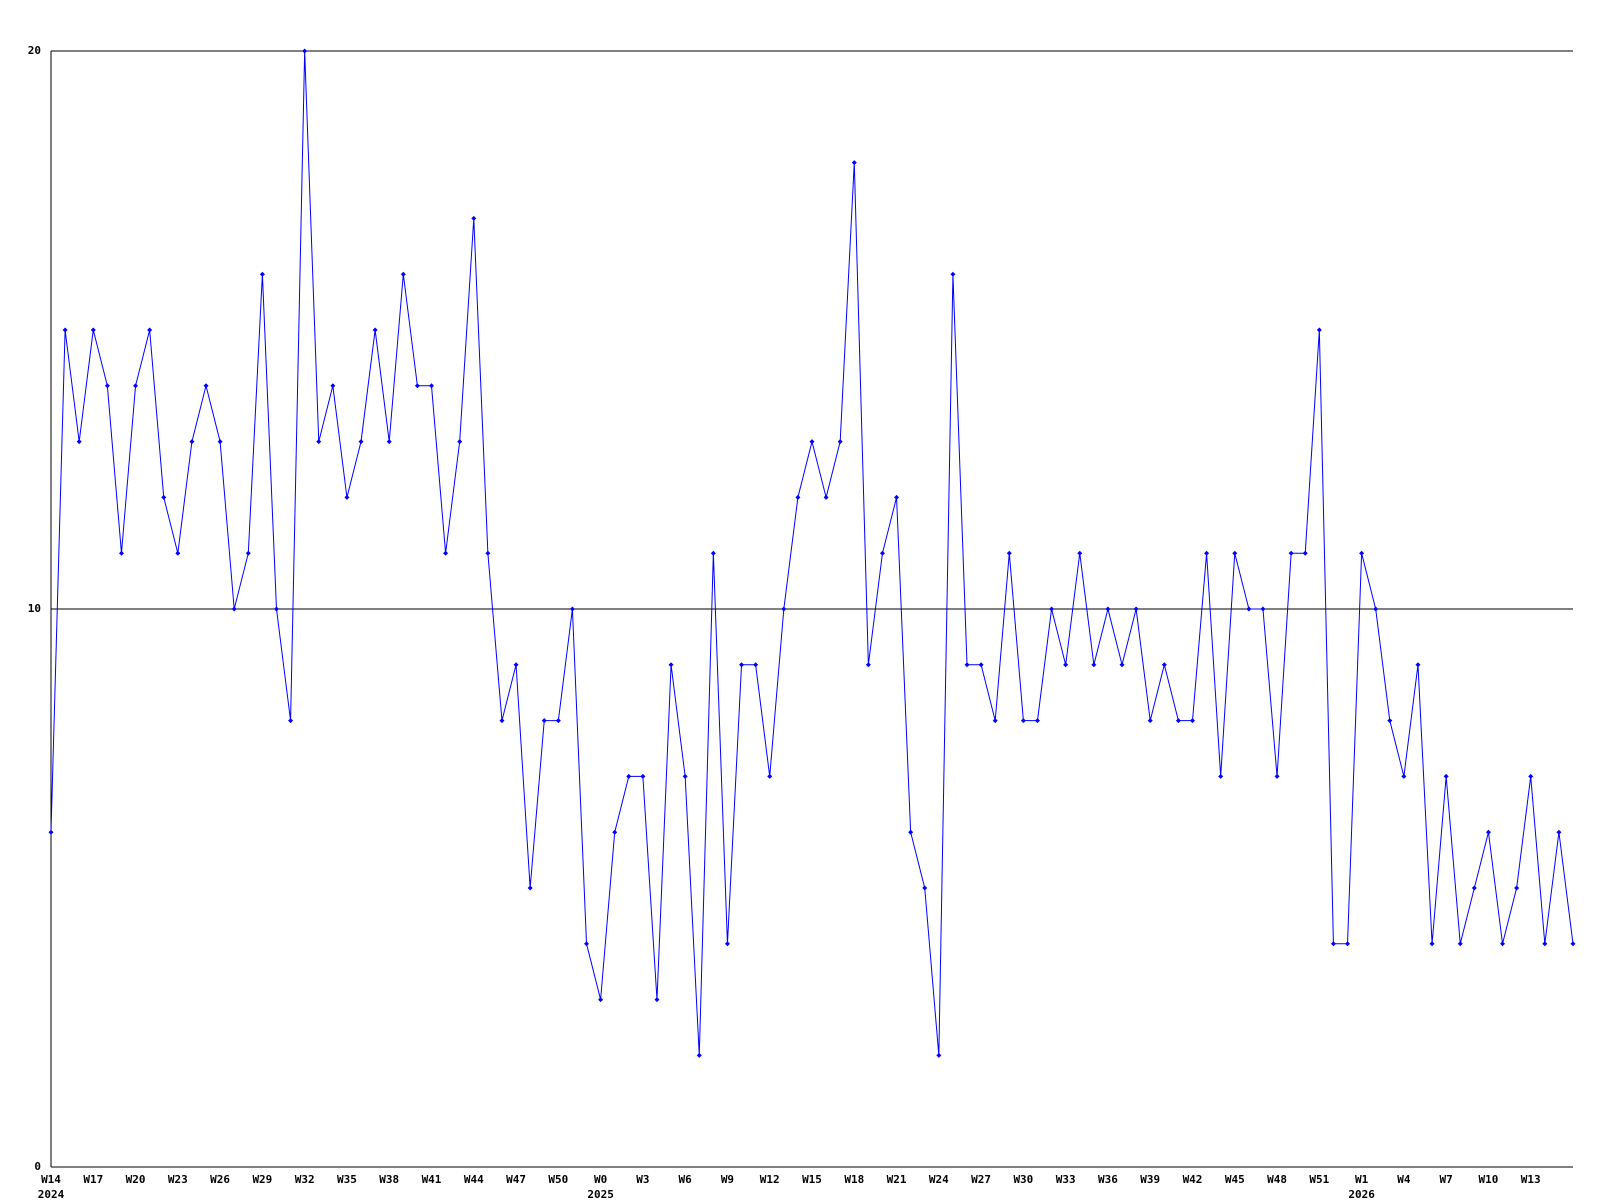 The width and height of the screenshot is (1600, 1200). What do you see at coordinates (1108, 1179) in the screenshot?
I see `x-tick-label: W36` at bounding box center [1108, 1179].